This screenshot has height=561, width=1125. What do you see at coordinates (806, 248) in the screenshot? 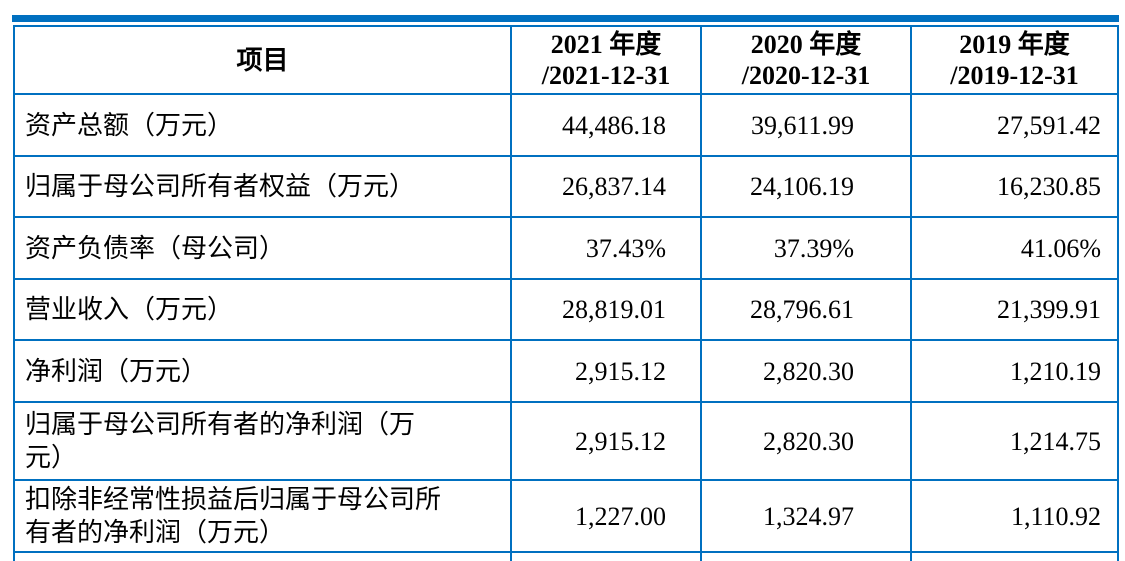
I see `value-cell: 37.39%` at bounding box center [806, 248].